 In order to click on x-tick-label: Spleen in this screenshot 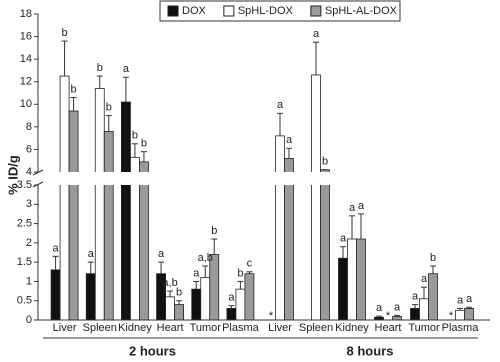, I will do `click(316, 328)`.